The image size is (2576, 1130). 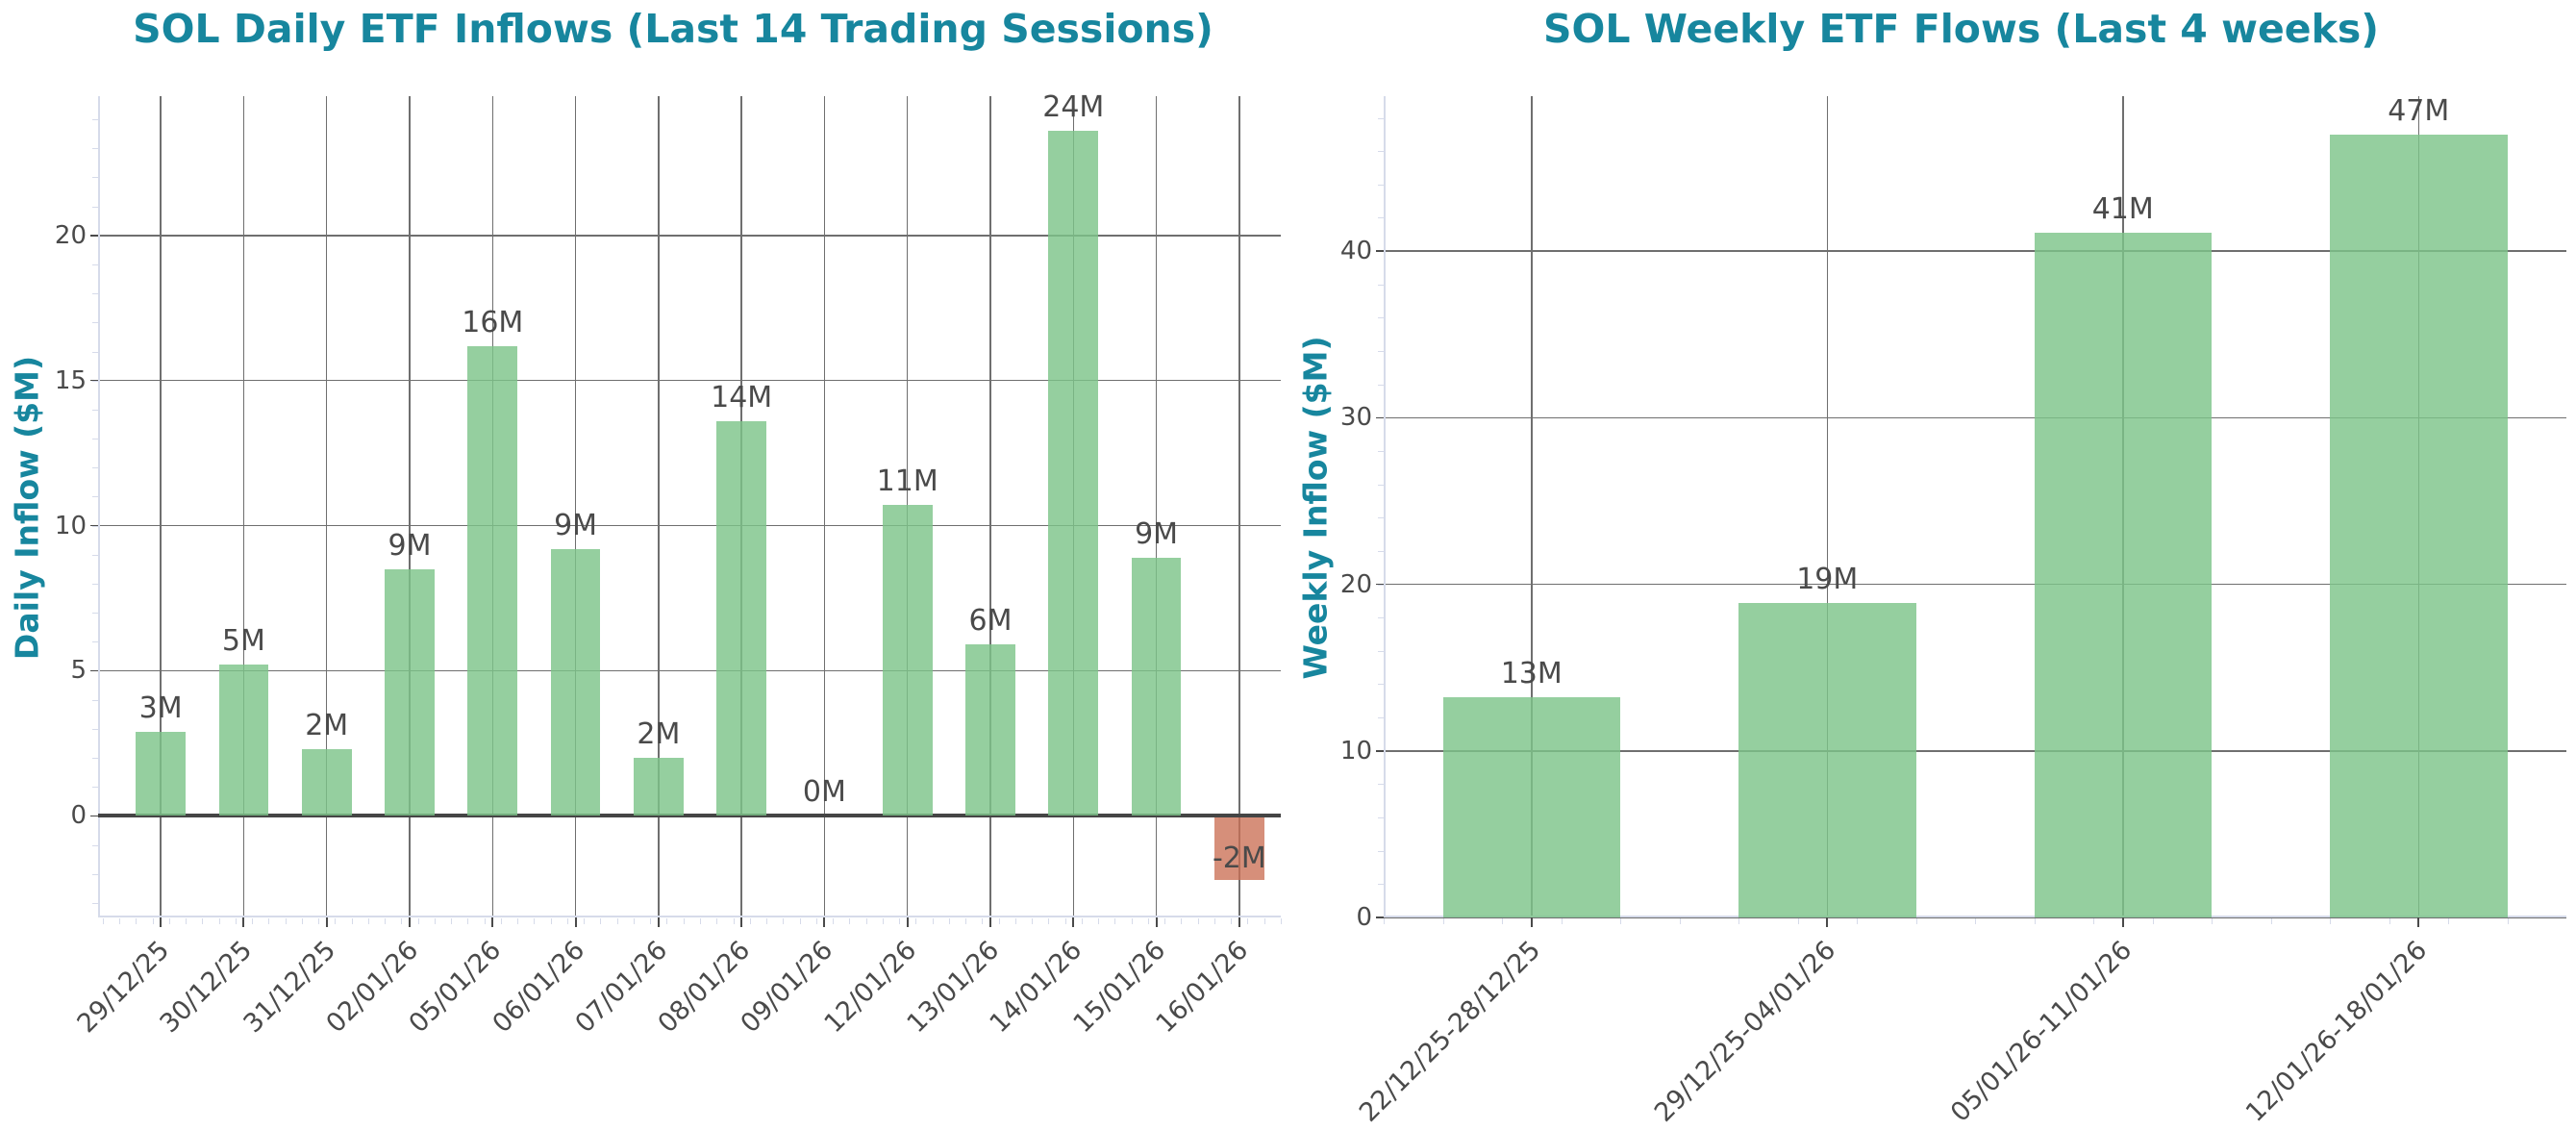 I want to click on y-tick-label: 40, so click(x=1355, y=251).